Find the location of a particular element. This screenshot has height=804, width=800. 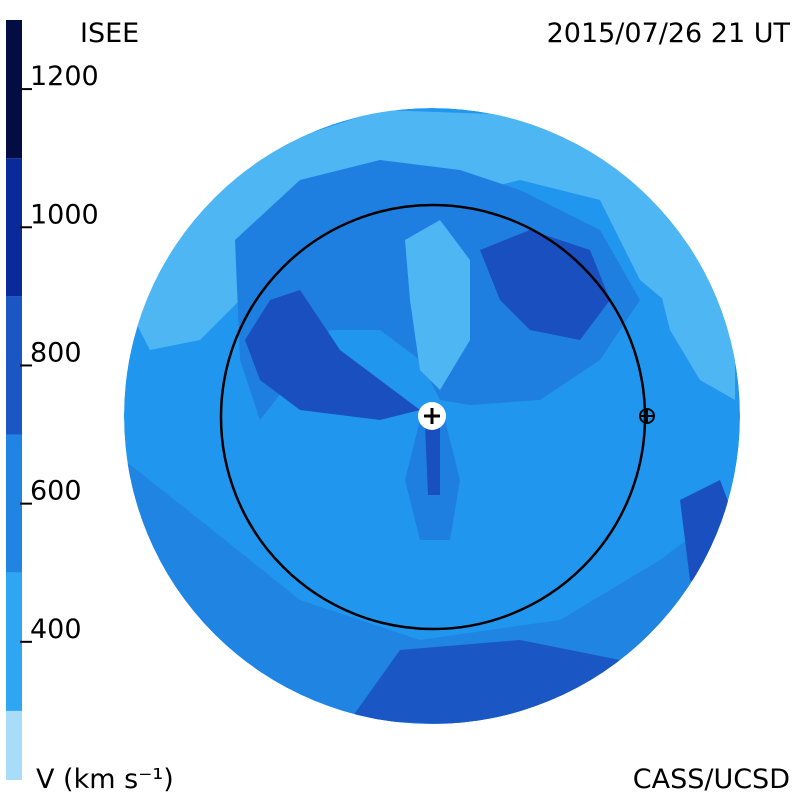

date: 2015/07/26 21 UT is located at coordinates (669, 33).